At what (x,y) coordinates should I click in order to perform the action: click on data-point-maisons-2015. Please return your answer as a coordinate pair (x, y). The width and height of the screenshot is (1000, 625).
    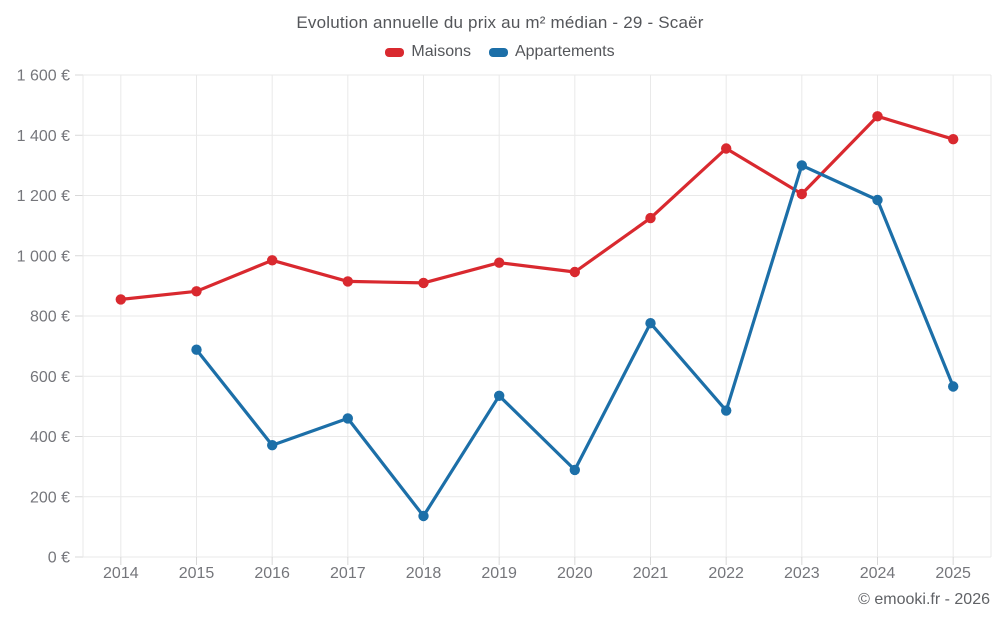
    Looking at the image, I should click on (196, 291).